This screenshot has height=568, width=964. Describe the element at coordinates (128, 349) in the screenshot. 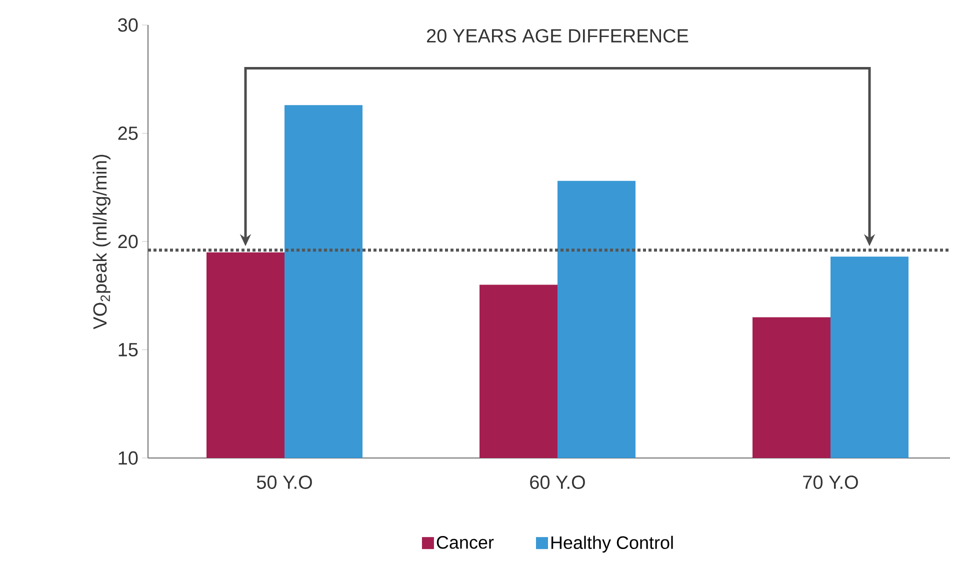

I see `y-tick-label: 15` at that location.